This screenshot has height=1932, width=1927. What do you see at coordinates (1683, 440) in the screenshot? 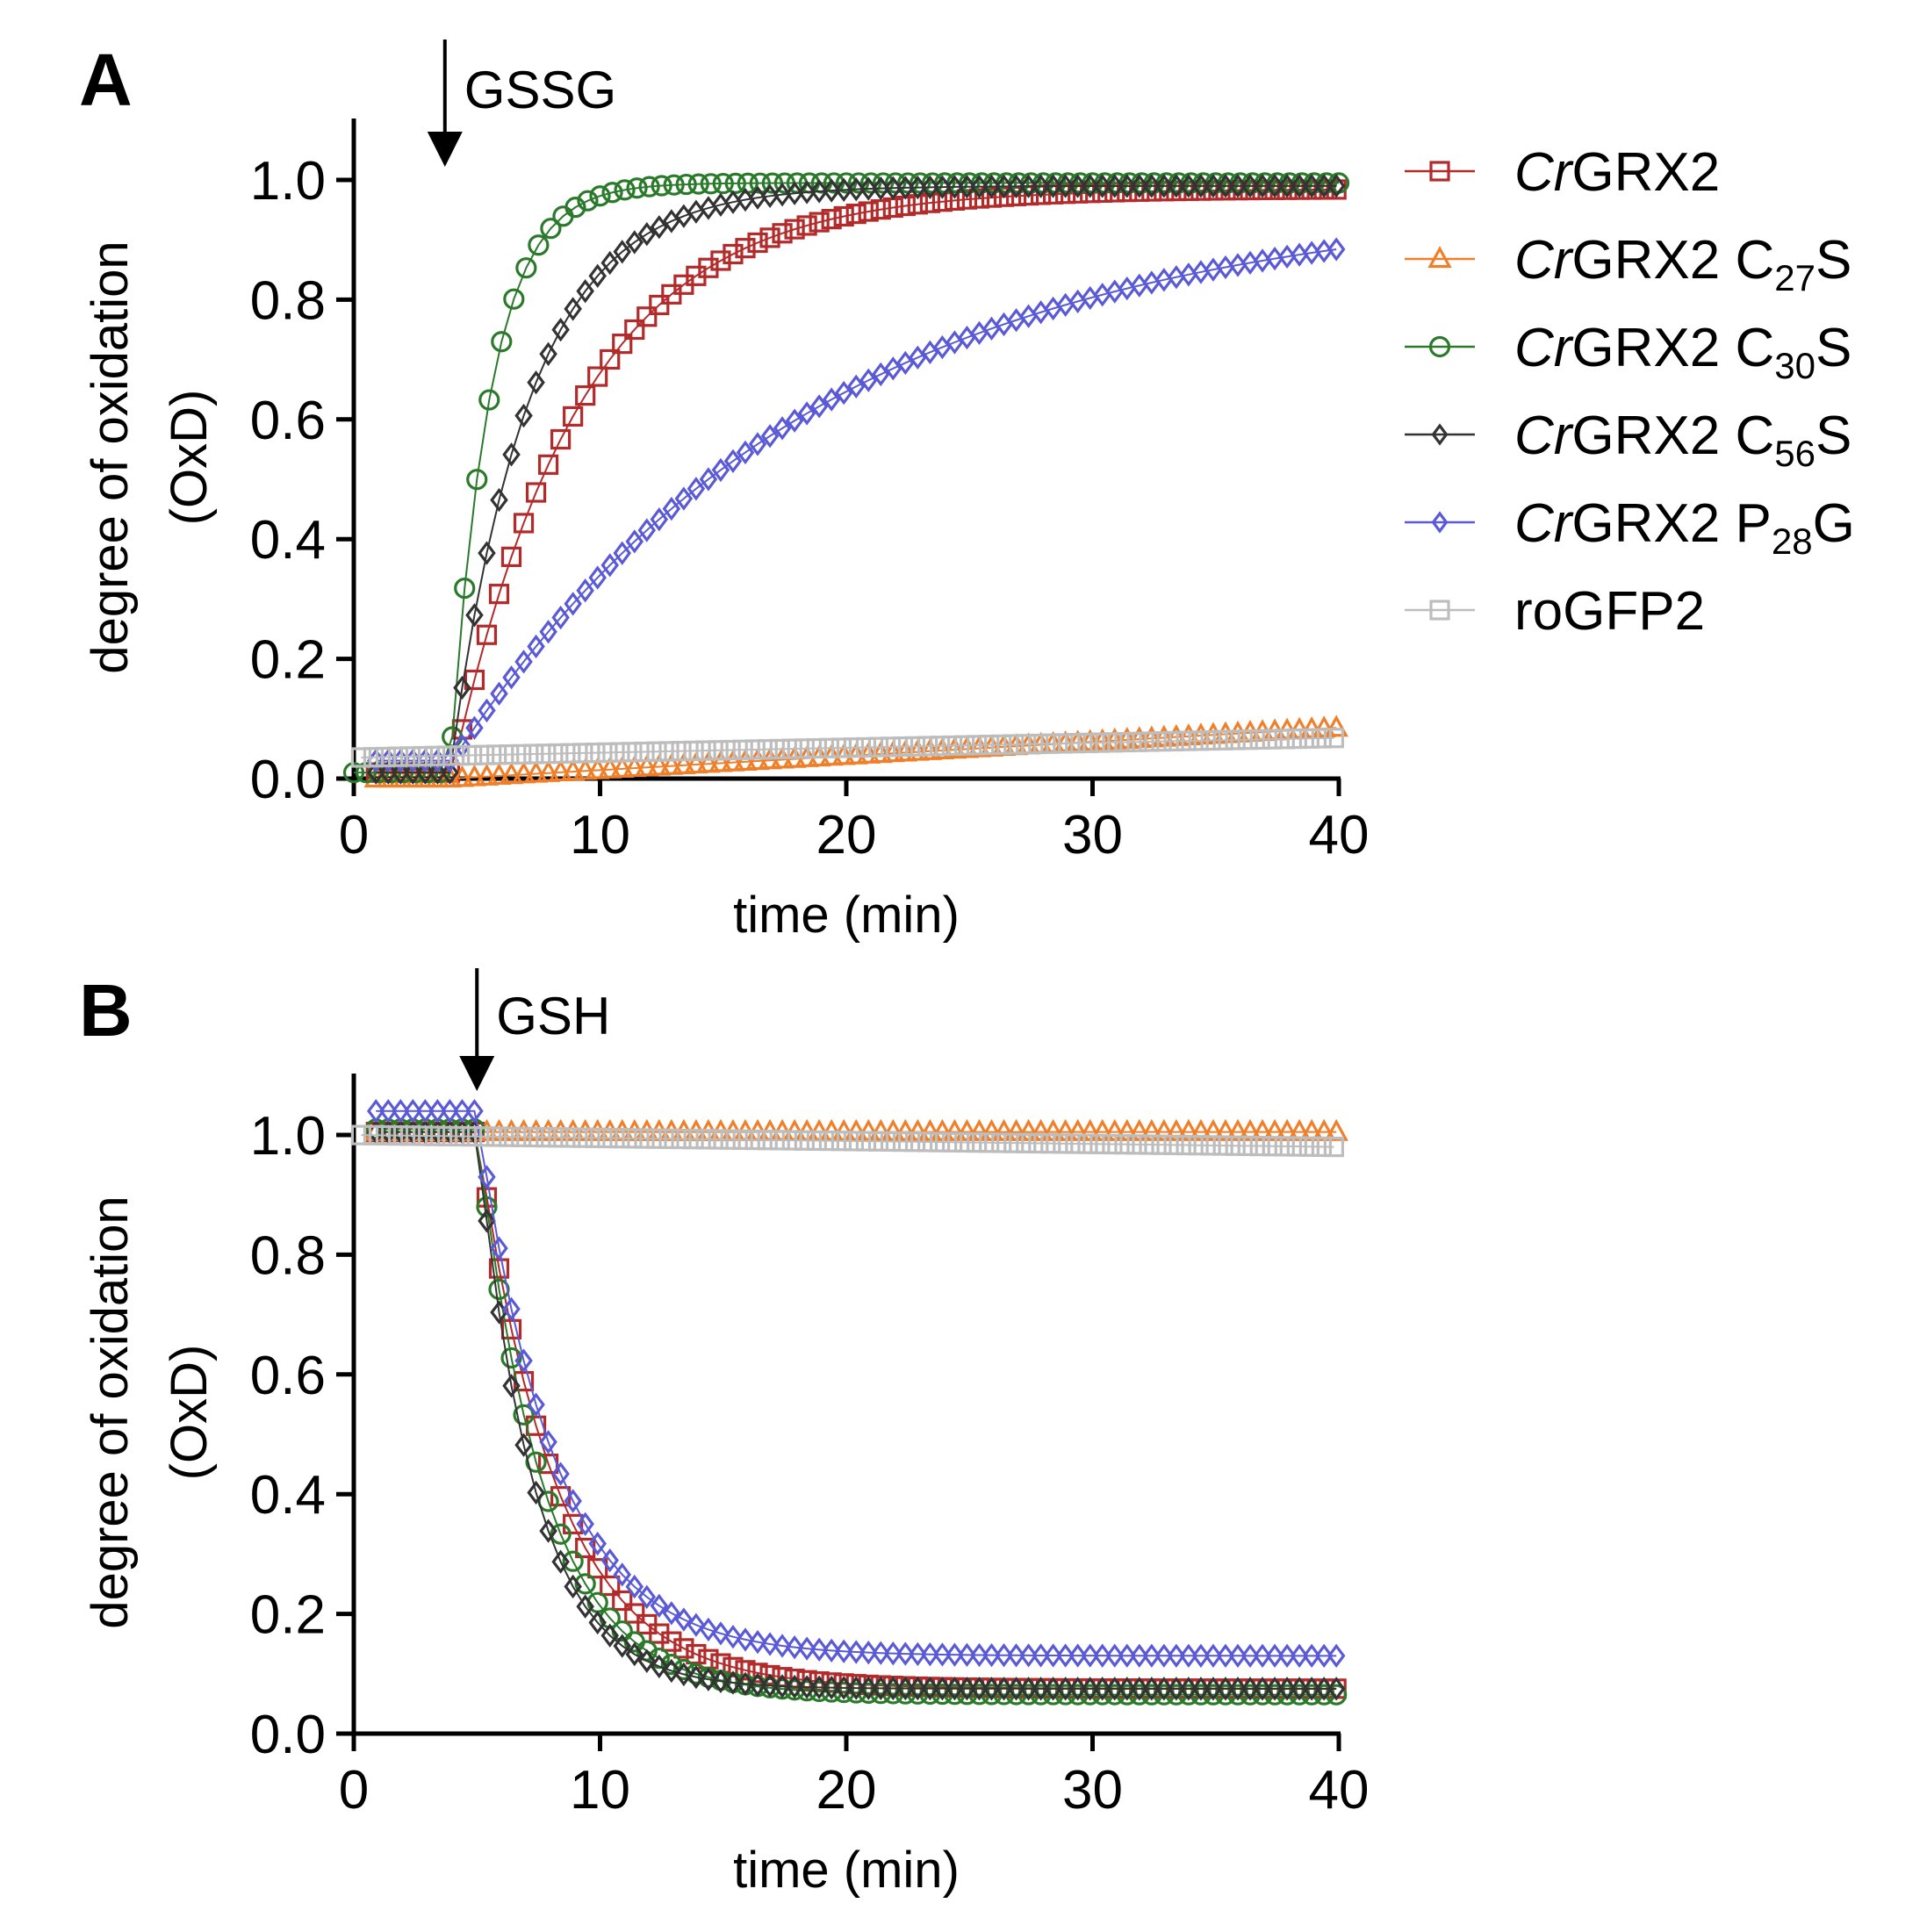
I see `legend-label: CrGRX2 C56S` at bounding box center [1683, 440].